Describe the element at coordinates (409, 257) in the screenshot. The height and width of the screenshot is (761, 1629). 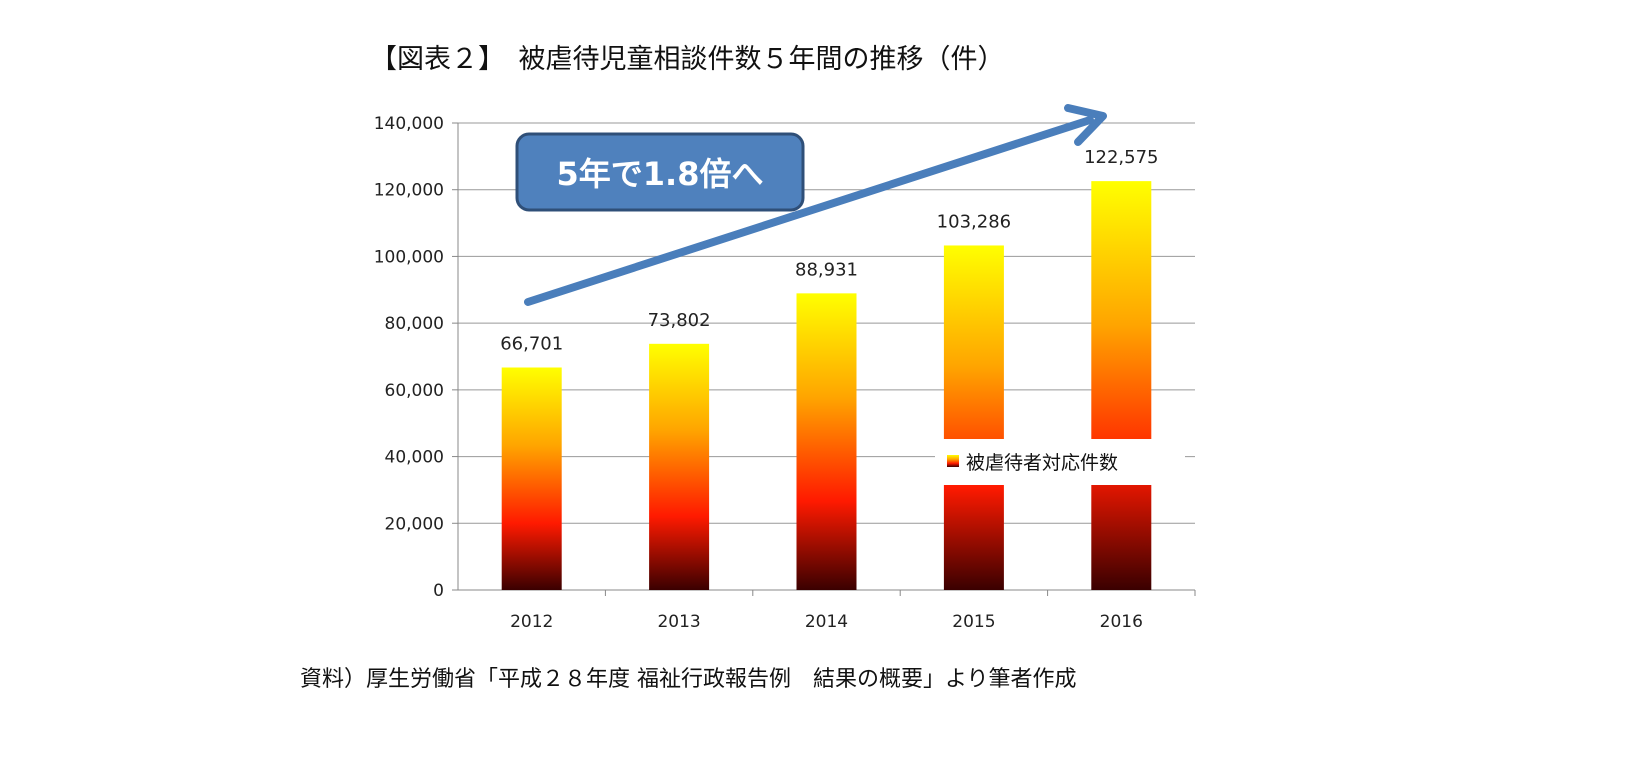
I see `y-tick-label: 100,000` at that location.